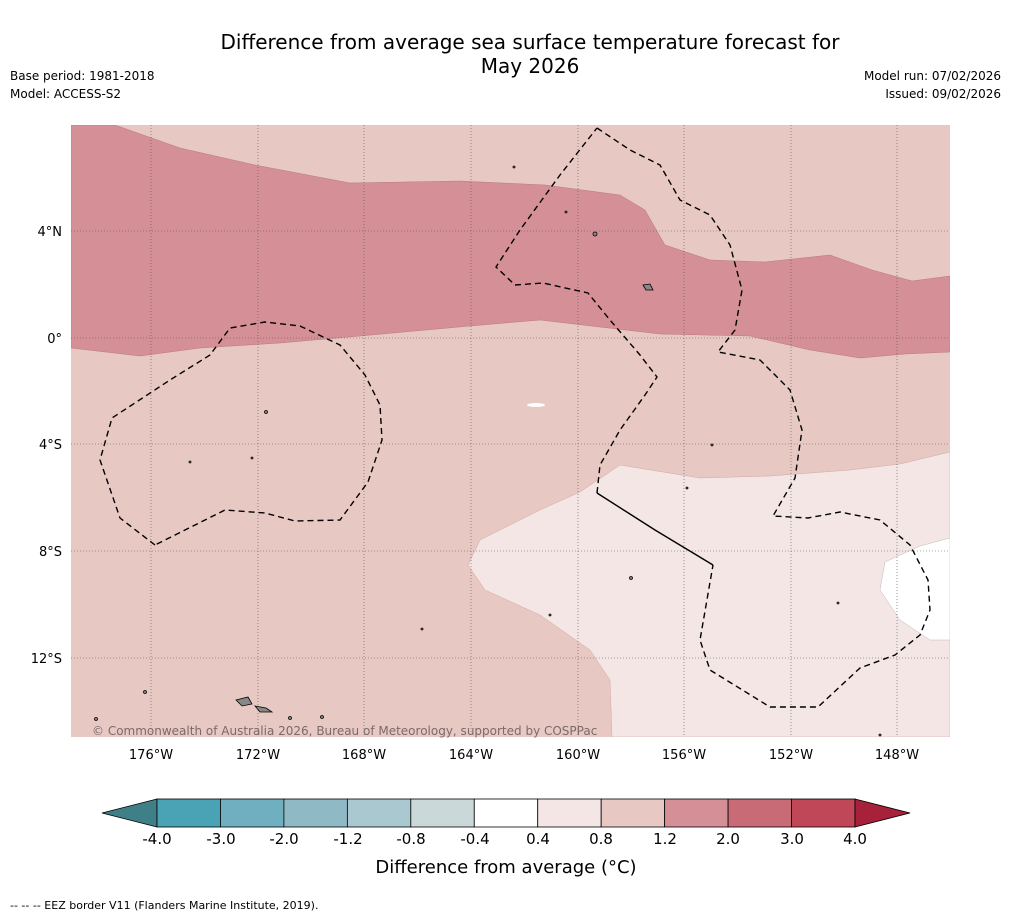 Image resolution: width=1011 pixels, height=919 pixels. Describe the element at coordinates (505, 867) in the screenshot. I see `colorbar-label: Difference from average (°C)` at that location.